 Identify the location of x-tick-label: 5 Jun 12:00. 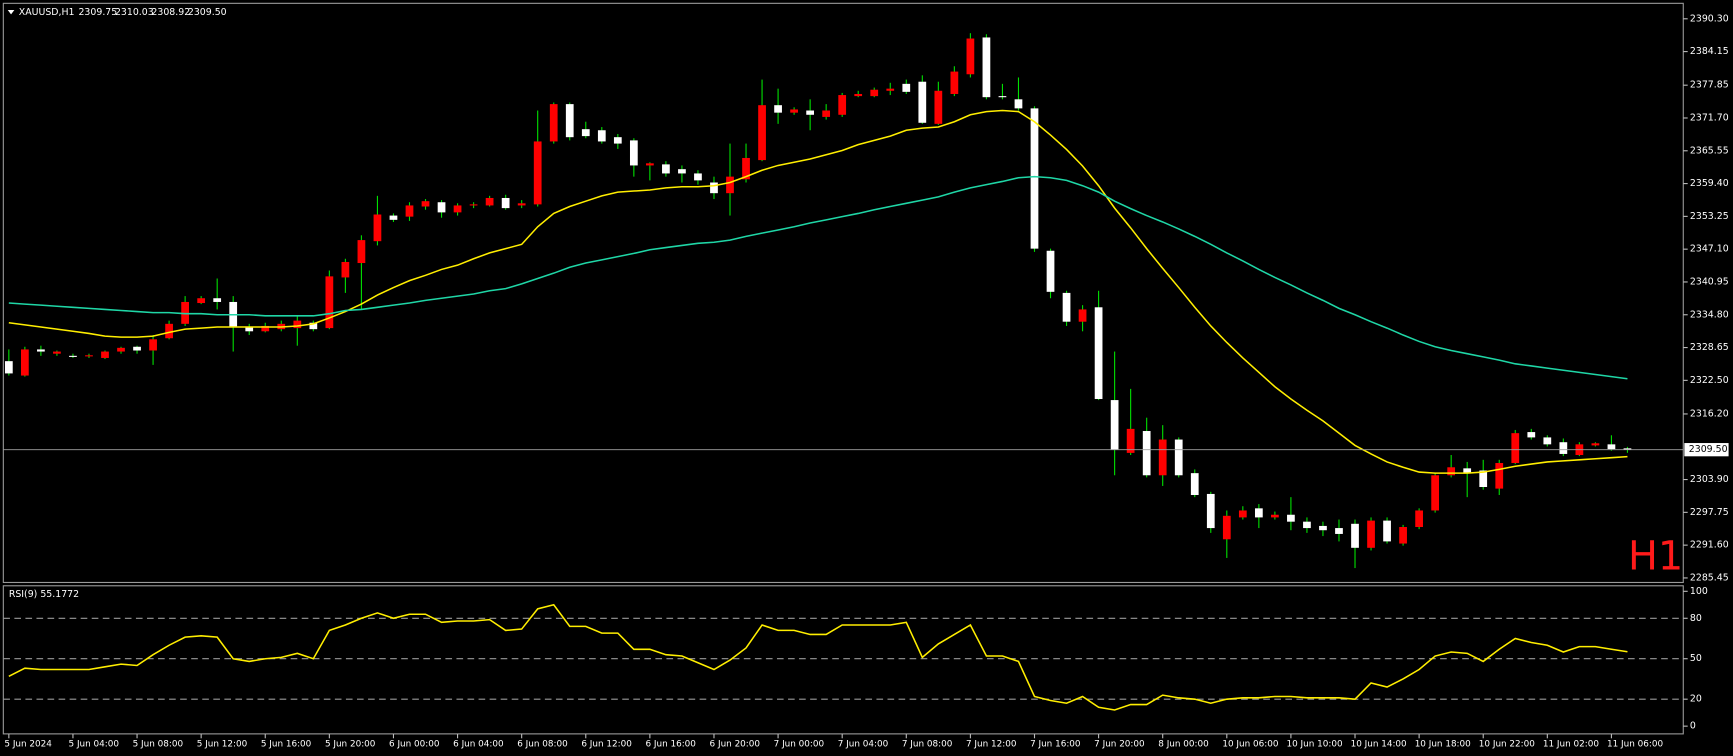
(222, 744).